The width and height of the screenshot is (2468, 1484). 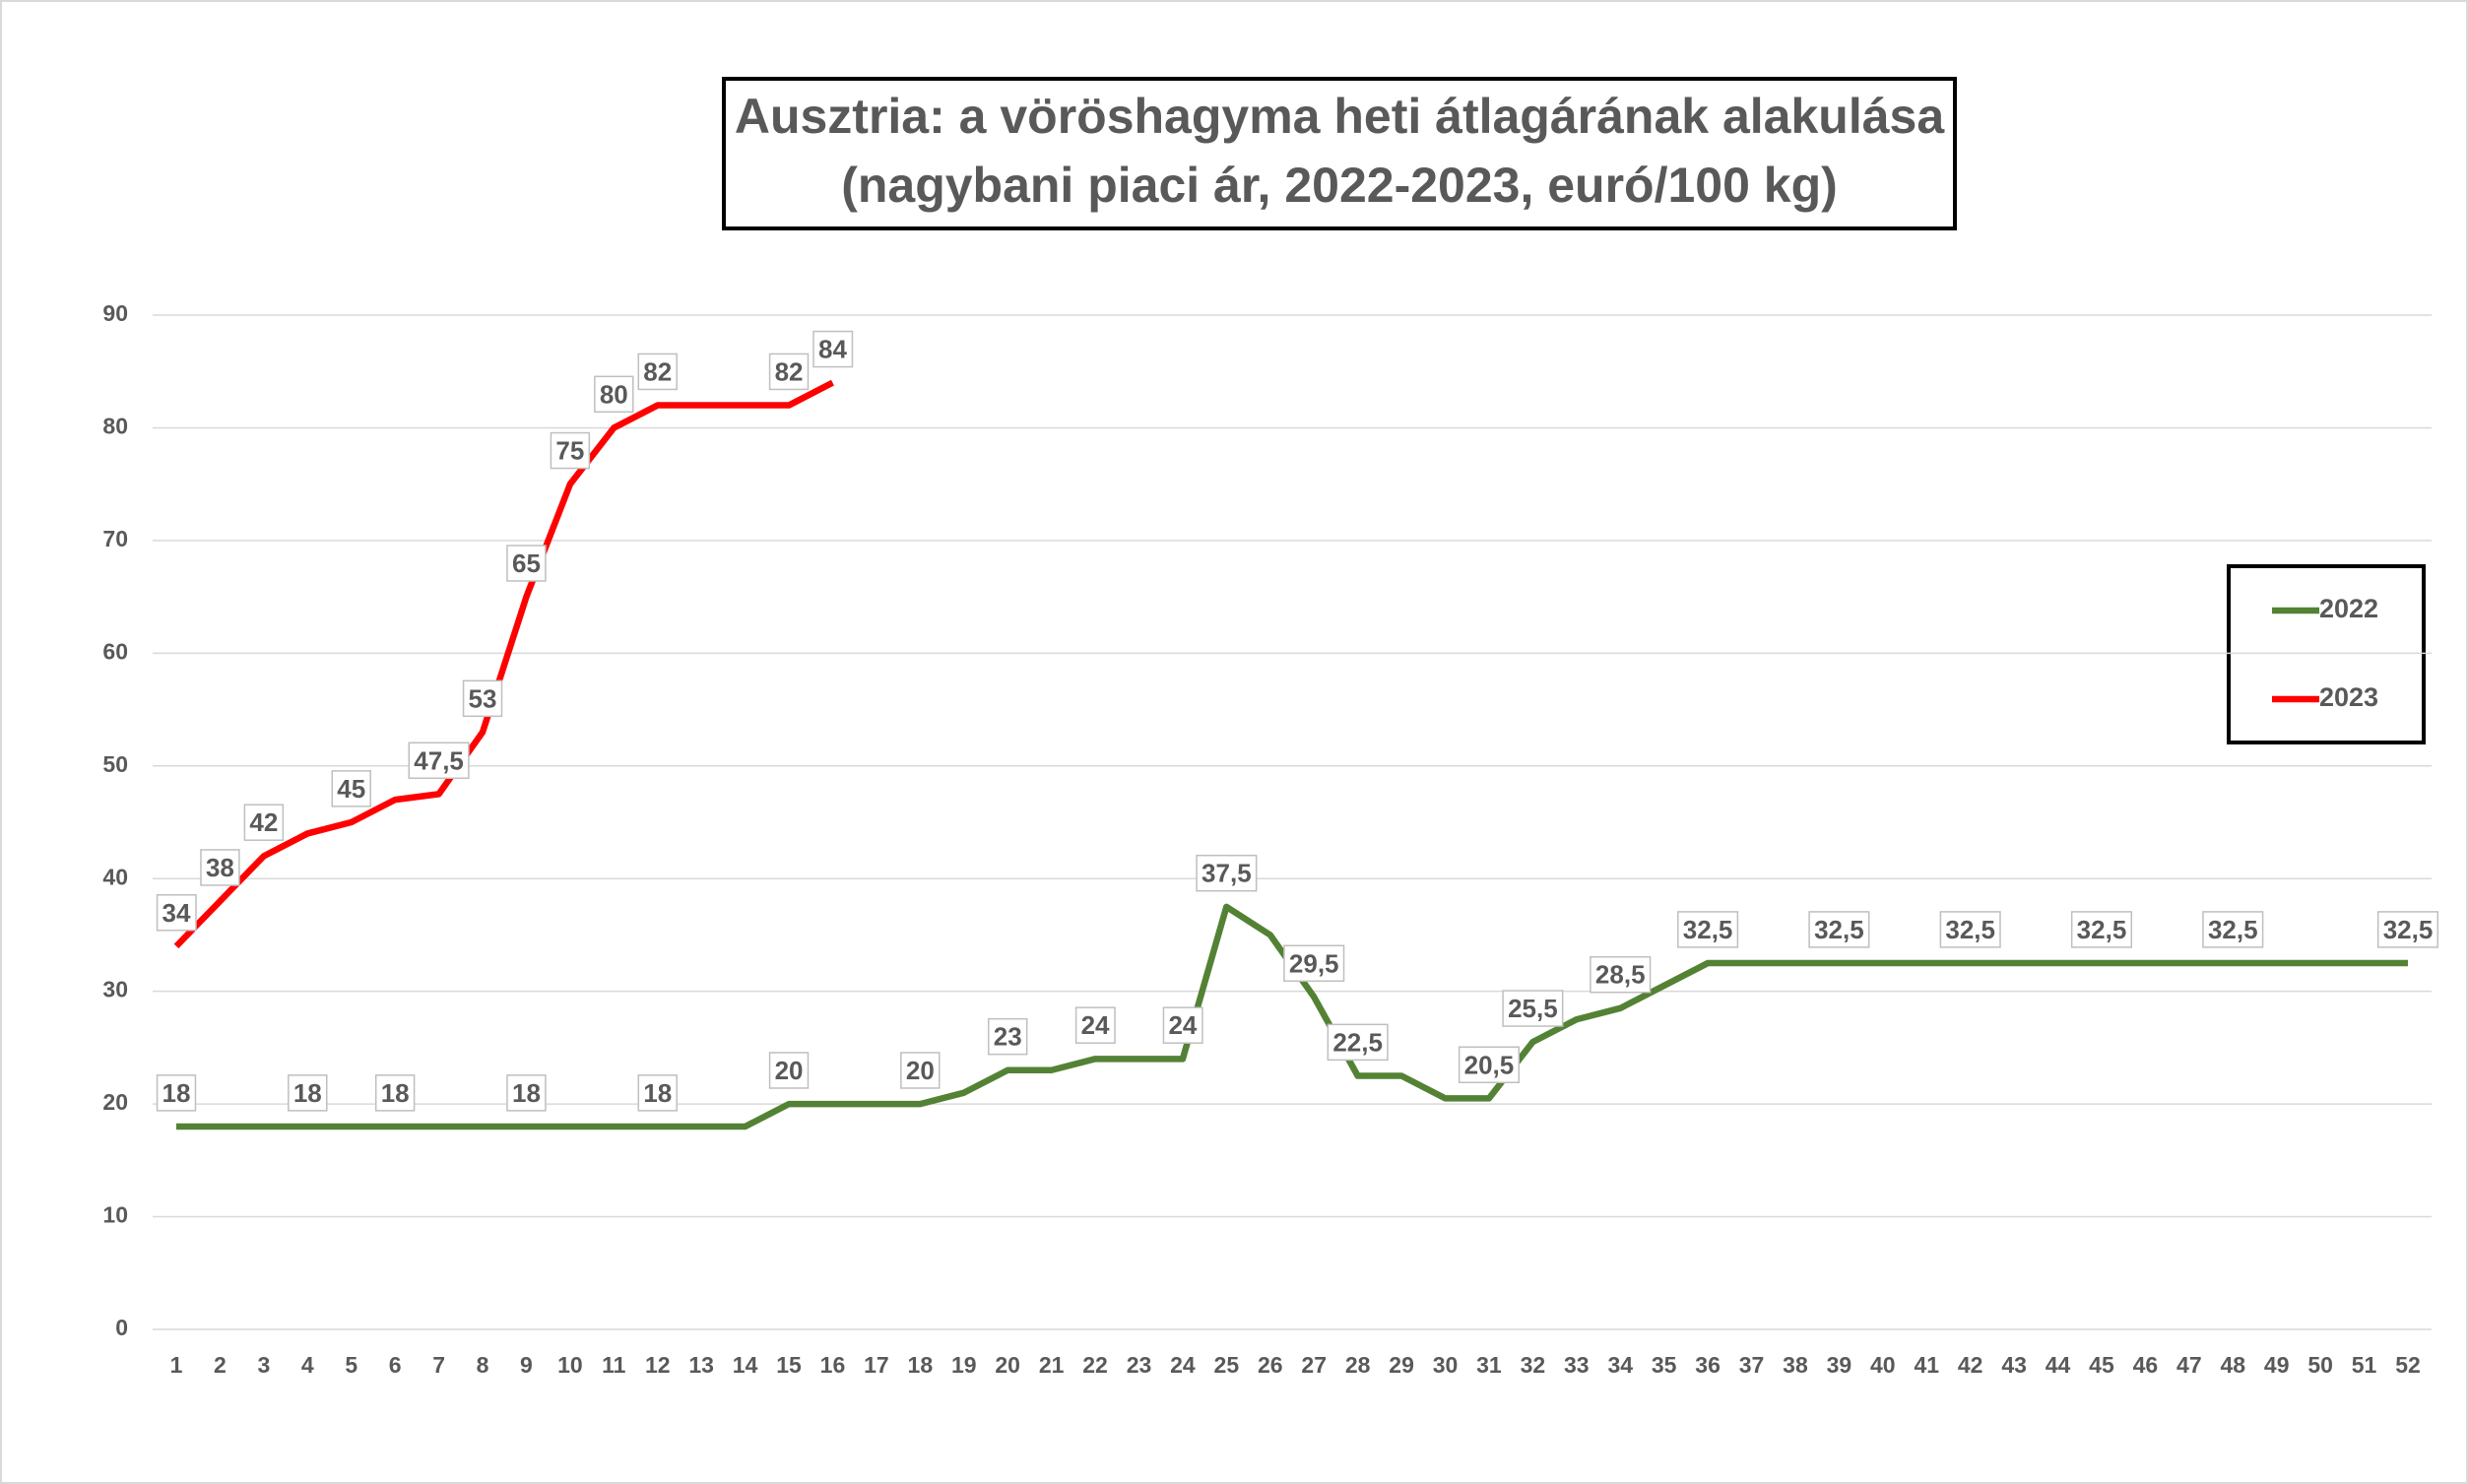 I want to click on x-tick-label: 31, so click(x=1489, y=1365).